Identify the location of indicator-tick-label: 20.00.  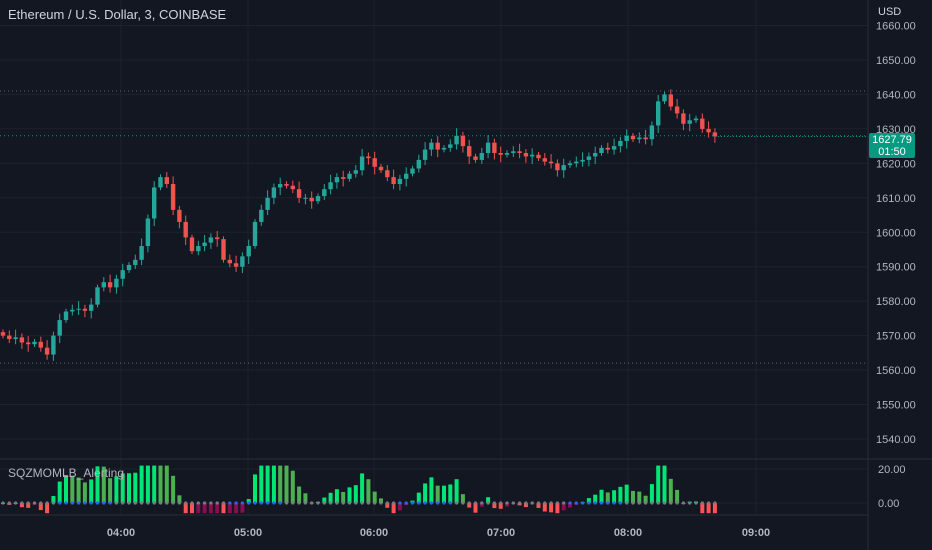
(892, 470).